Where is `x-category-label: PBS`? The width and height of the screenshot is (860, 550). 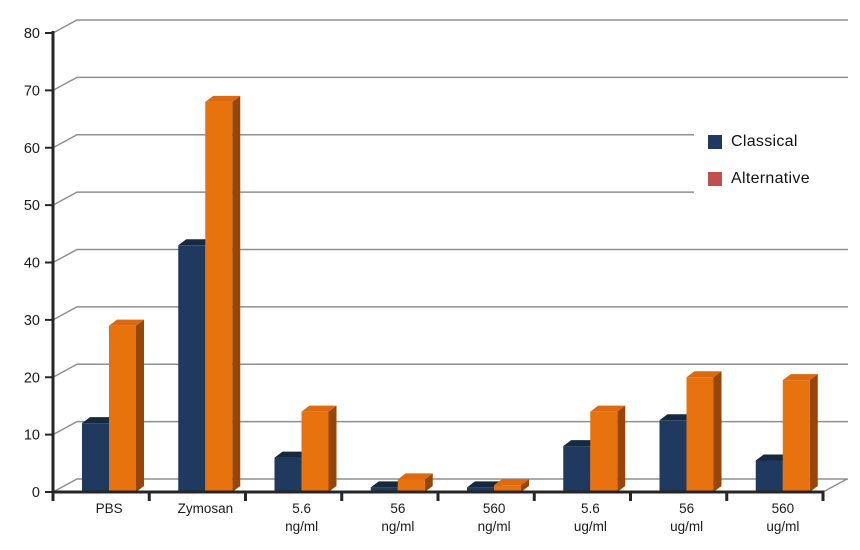
x-category-label: PBS is located at coordinates (109, 508).